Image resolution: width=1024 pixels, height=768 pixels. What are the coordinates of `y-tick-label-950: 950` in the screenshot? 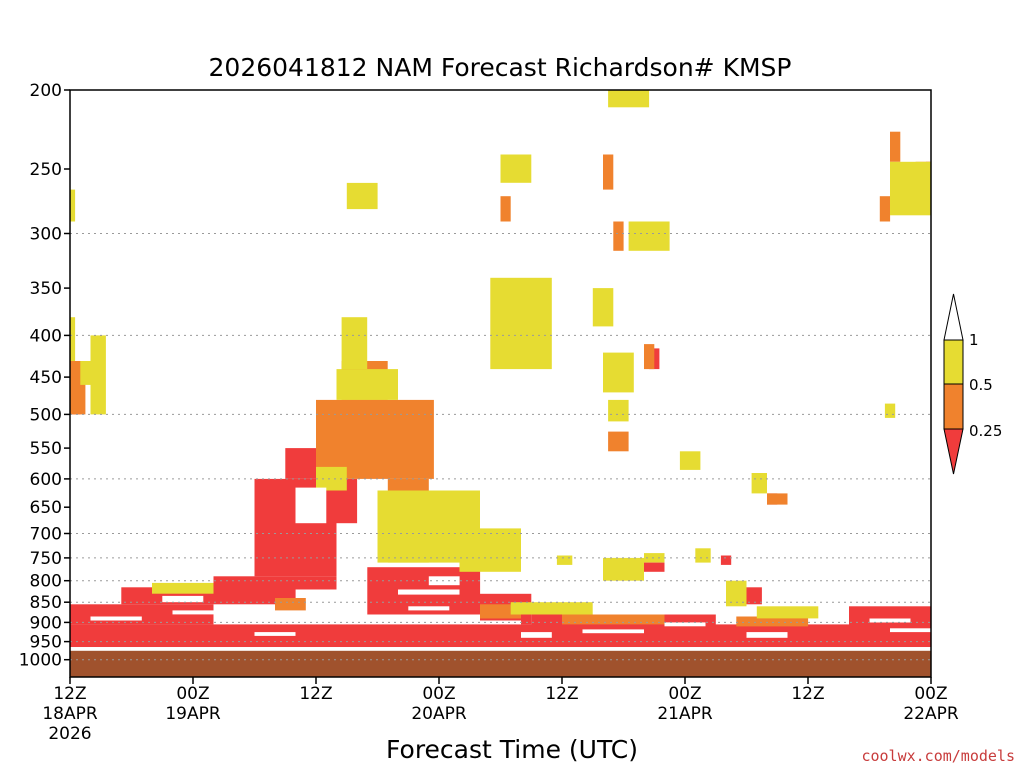 It's located at (46, 643).